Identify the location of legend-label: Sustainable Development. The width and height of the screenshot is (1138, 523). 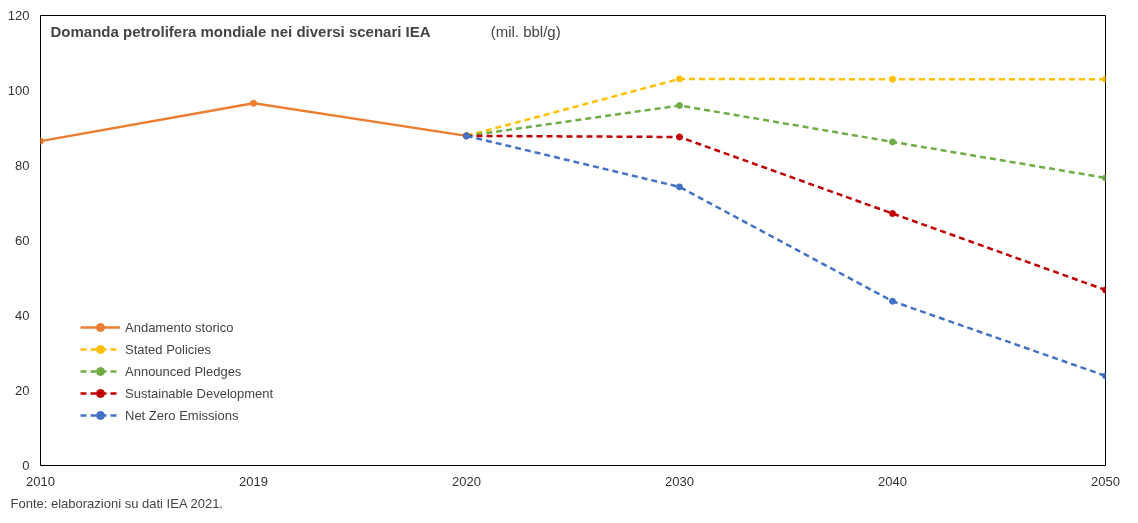
(199, 393).